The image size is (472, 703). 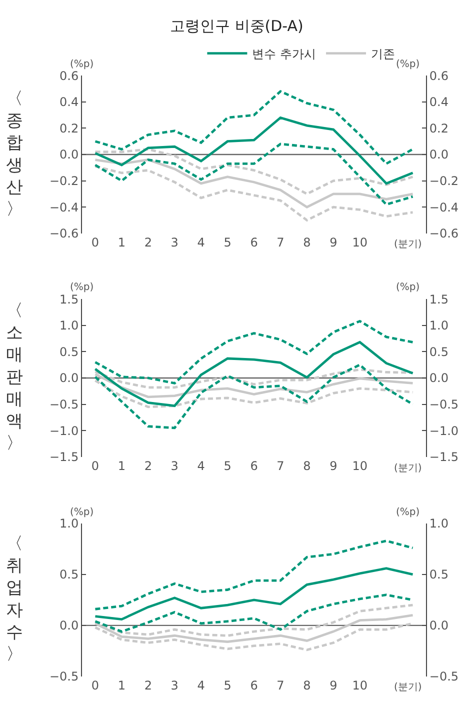 I want to click on y-tick-label: 0.2, so click(x=69, y=128).